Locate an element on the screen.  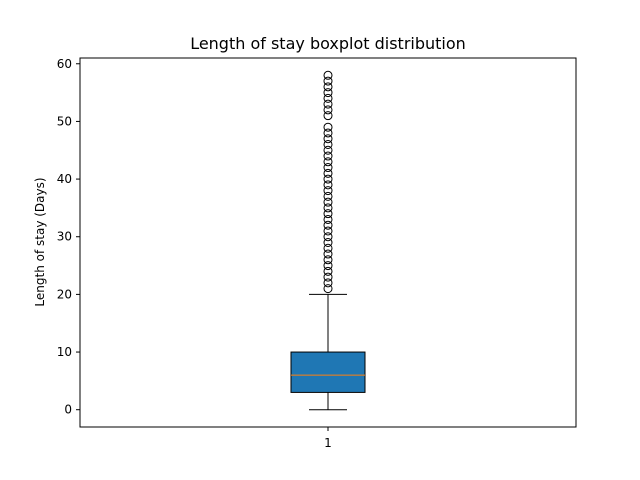
x-tick-label: 1 is located at coordinates (328, 443).